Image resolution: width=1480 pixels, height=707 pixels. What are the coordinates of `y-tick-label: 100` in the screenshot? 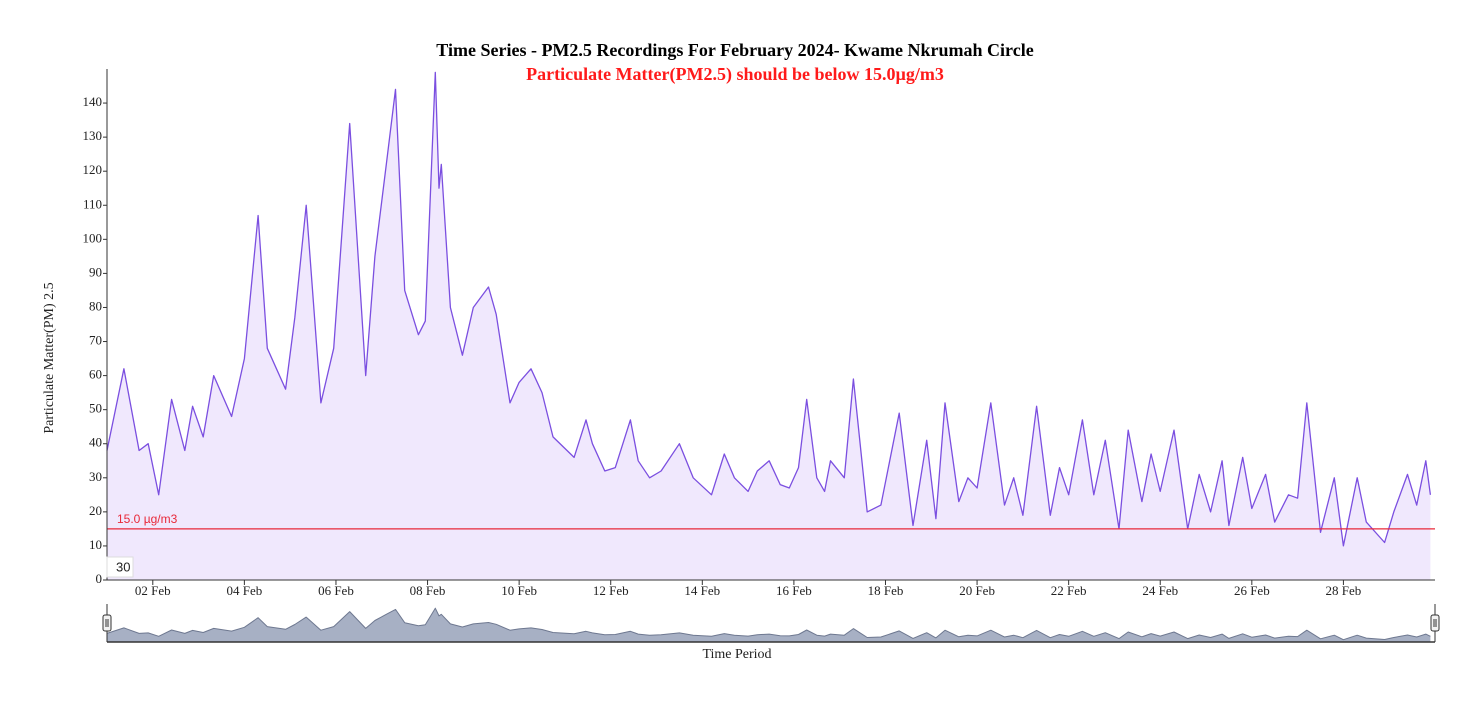 It's located at (93, 237).